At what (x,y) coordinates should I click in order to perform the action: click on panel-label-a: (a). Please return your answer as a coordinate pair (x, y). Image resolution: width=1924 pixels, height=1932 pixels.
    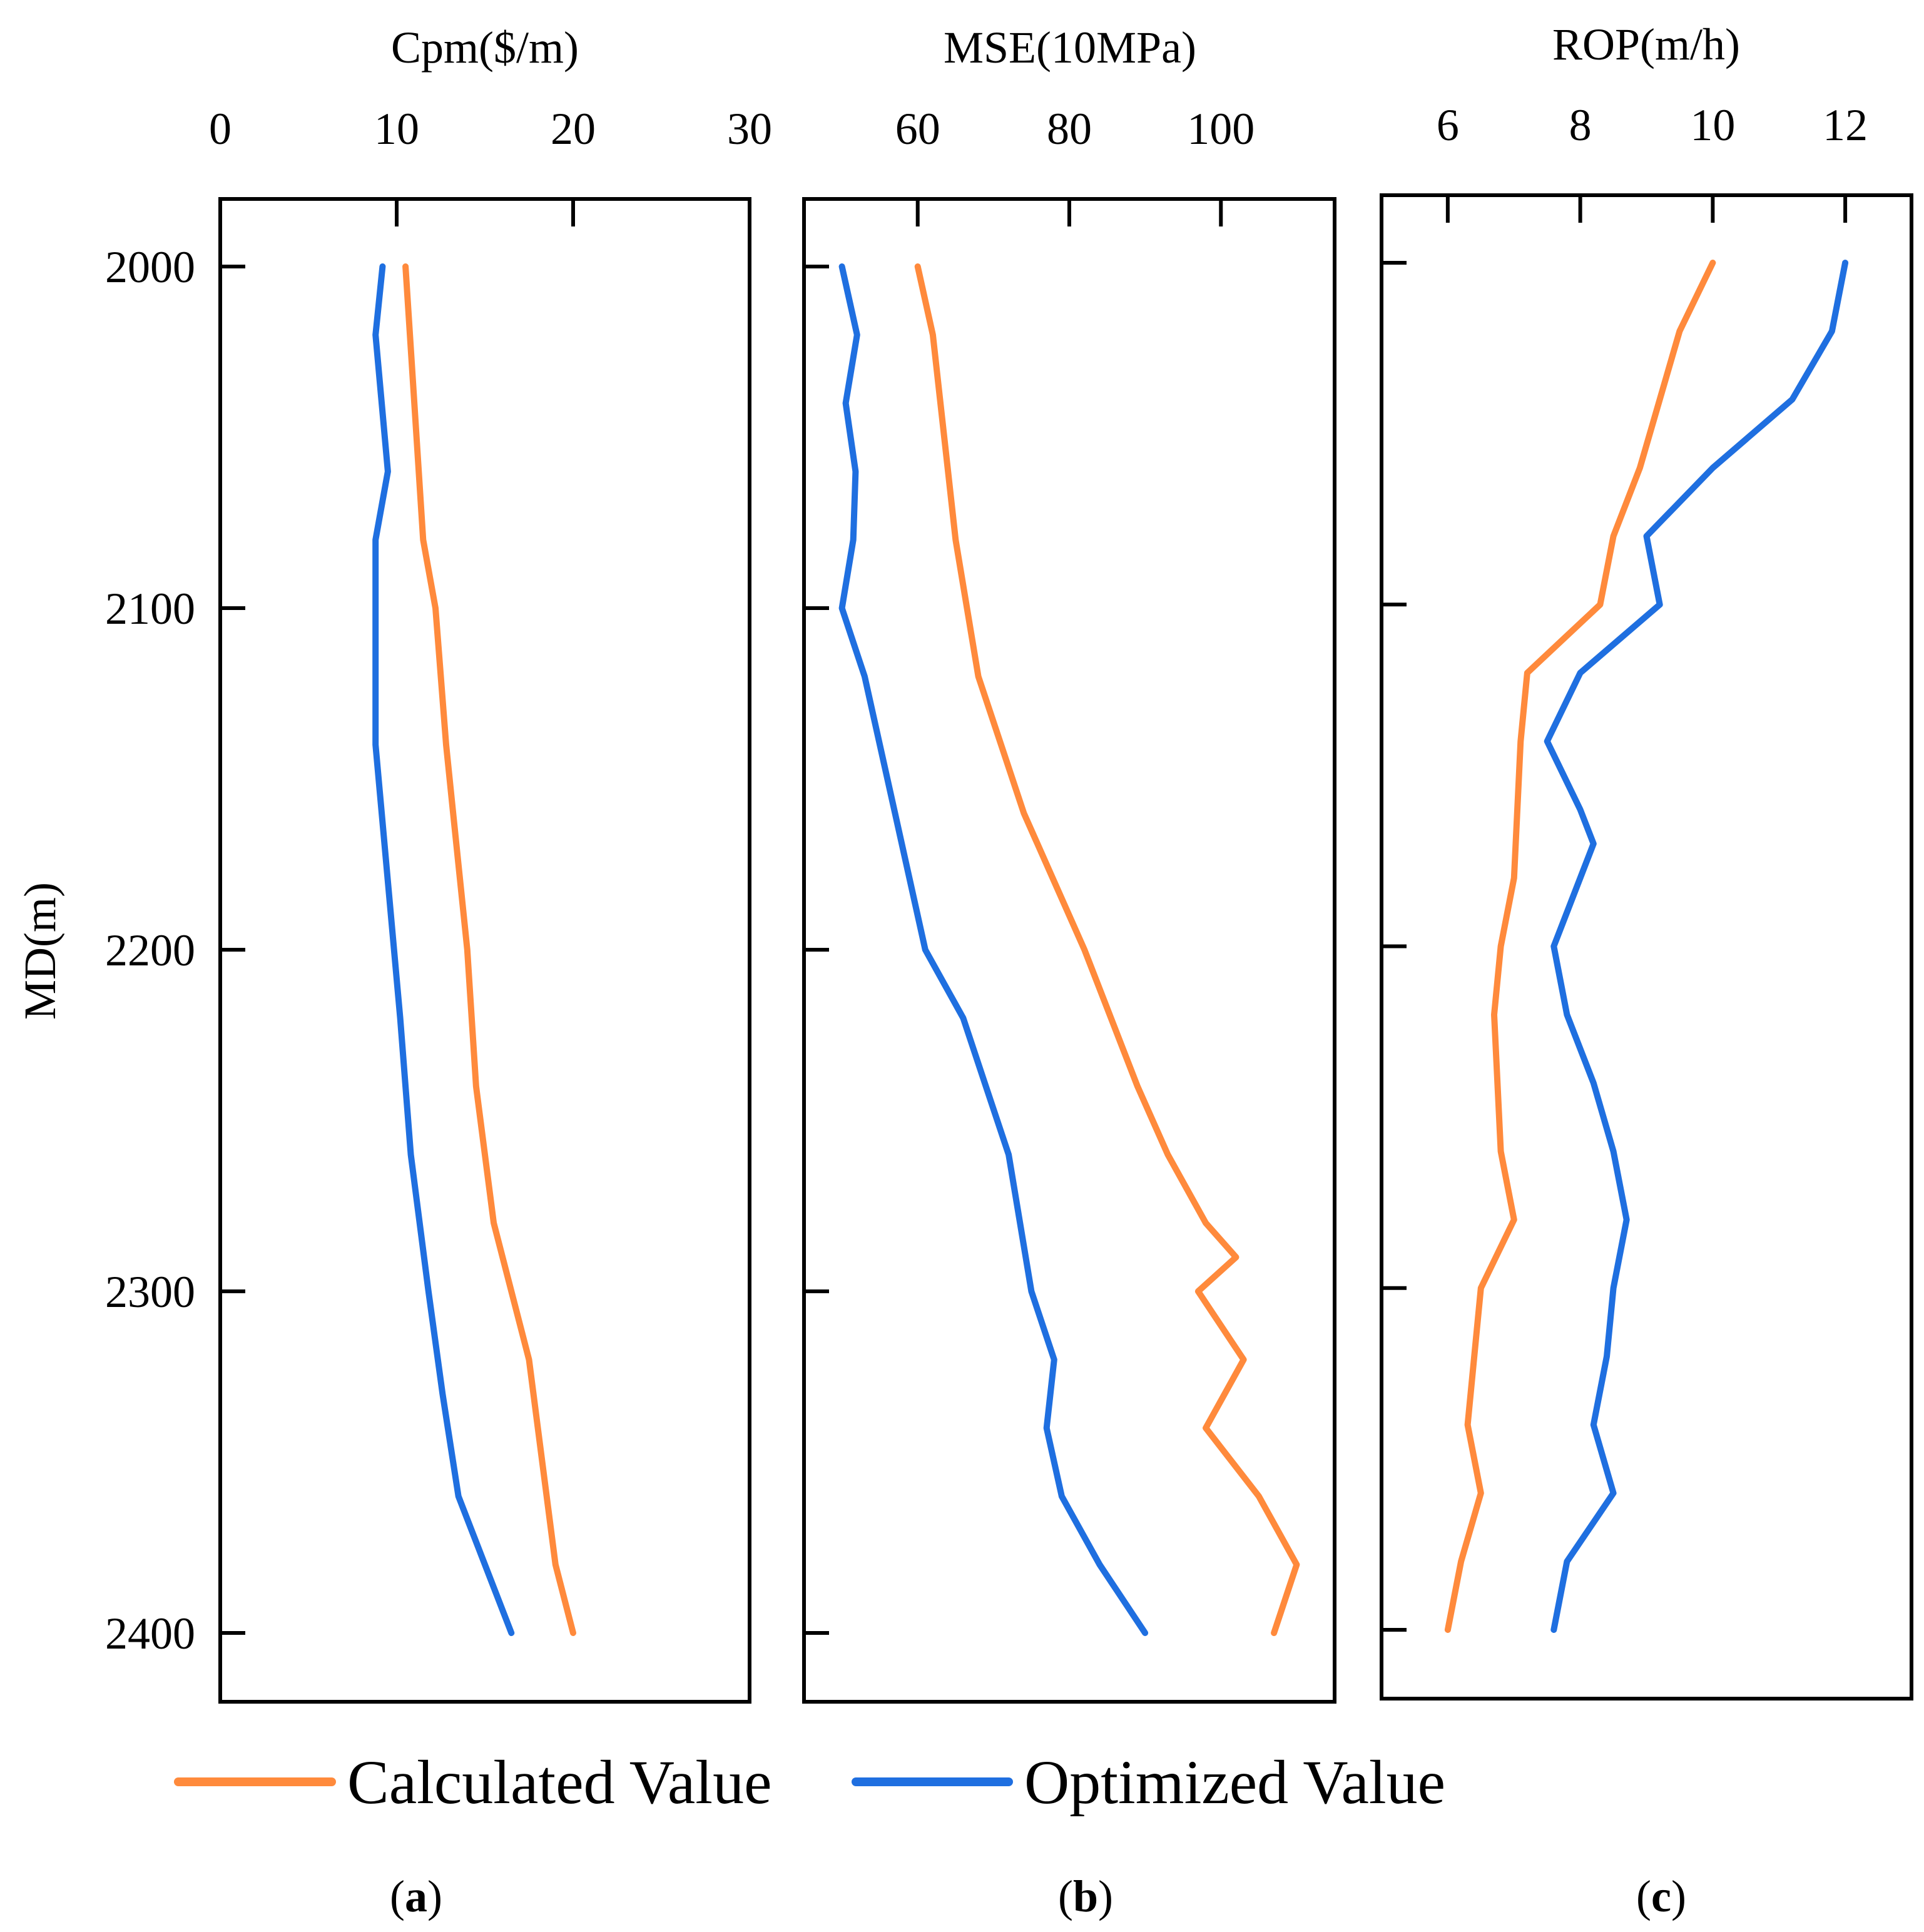
    Looking at the image, I should click on (416, 1896).